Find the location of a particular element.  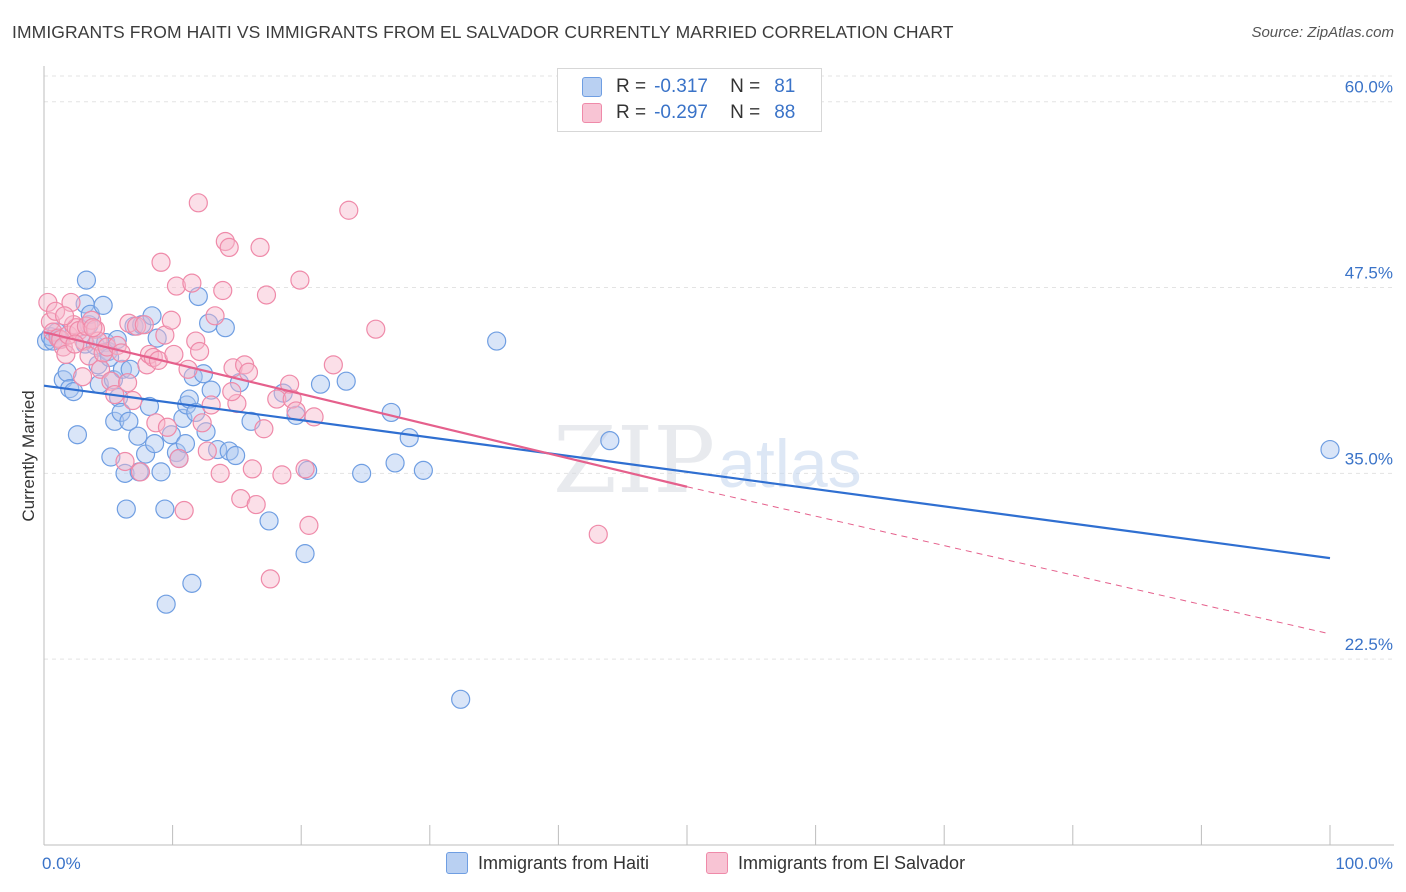

legend-swatch-haiti is located at coordinates (592, 87).